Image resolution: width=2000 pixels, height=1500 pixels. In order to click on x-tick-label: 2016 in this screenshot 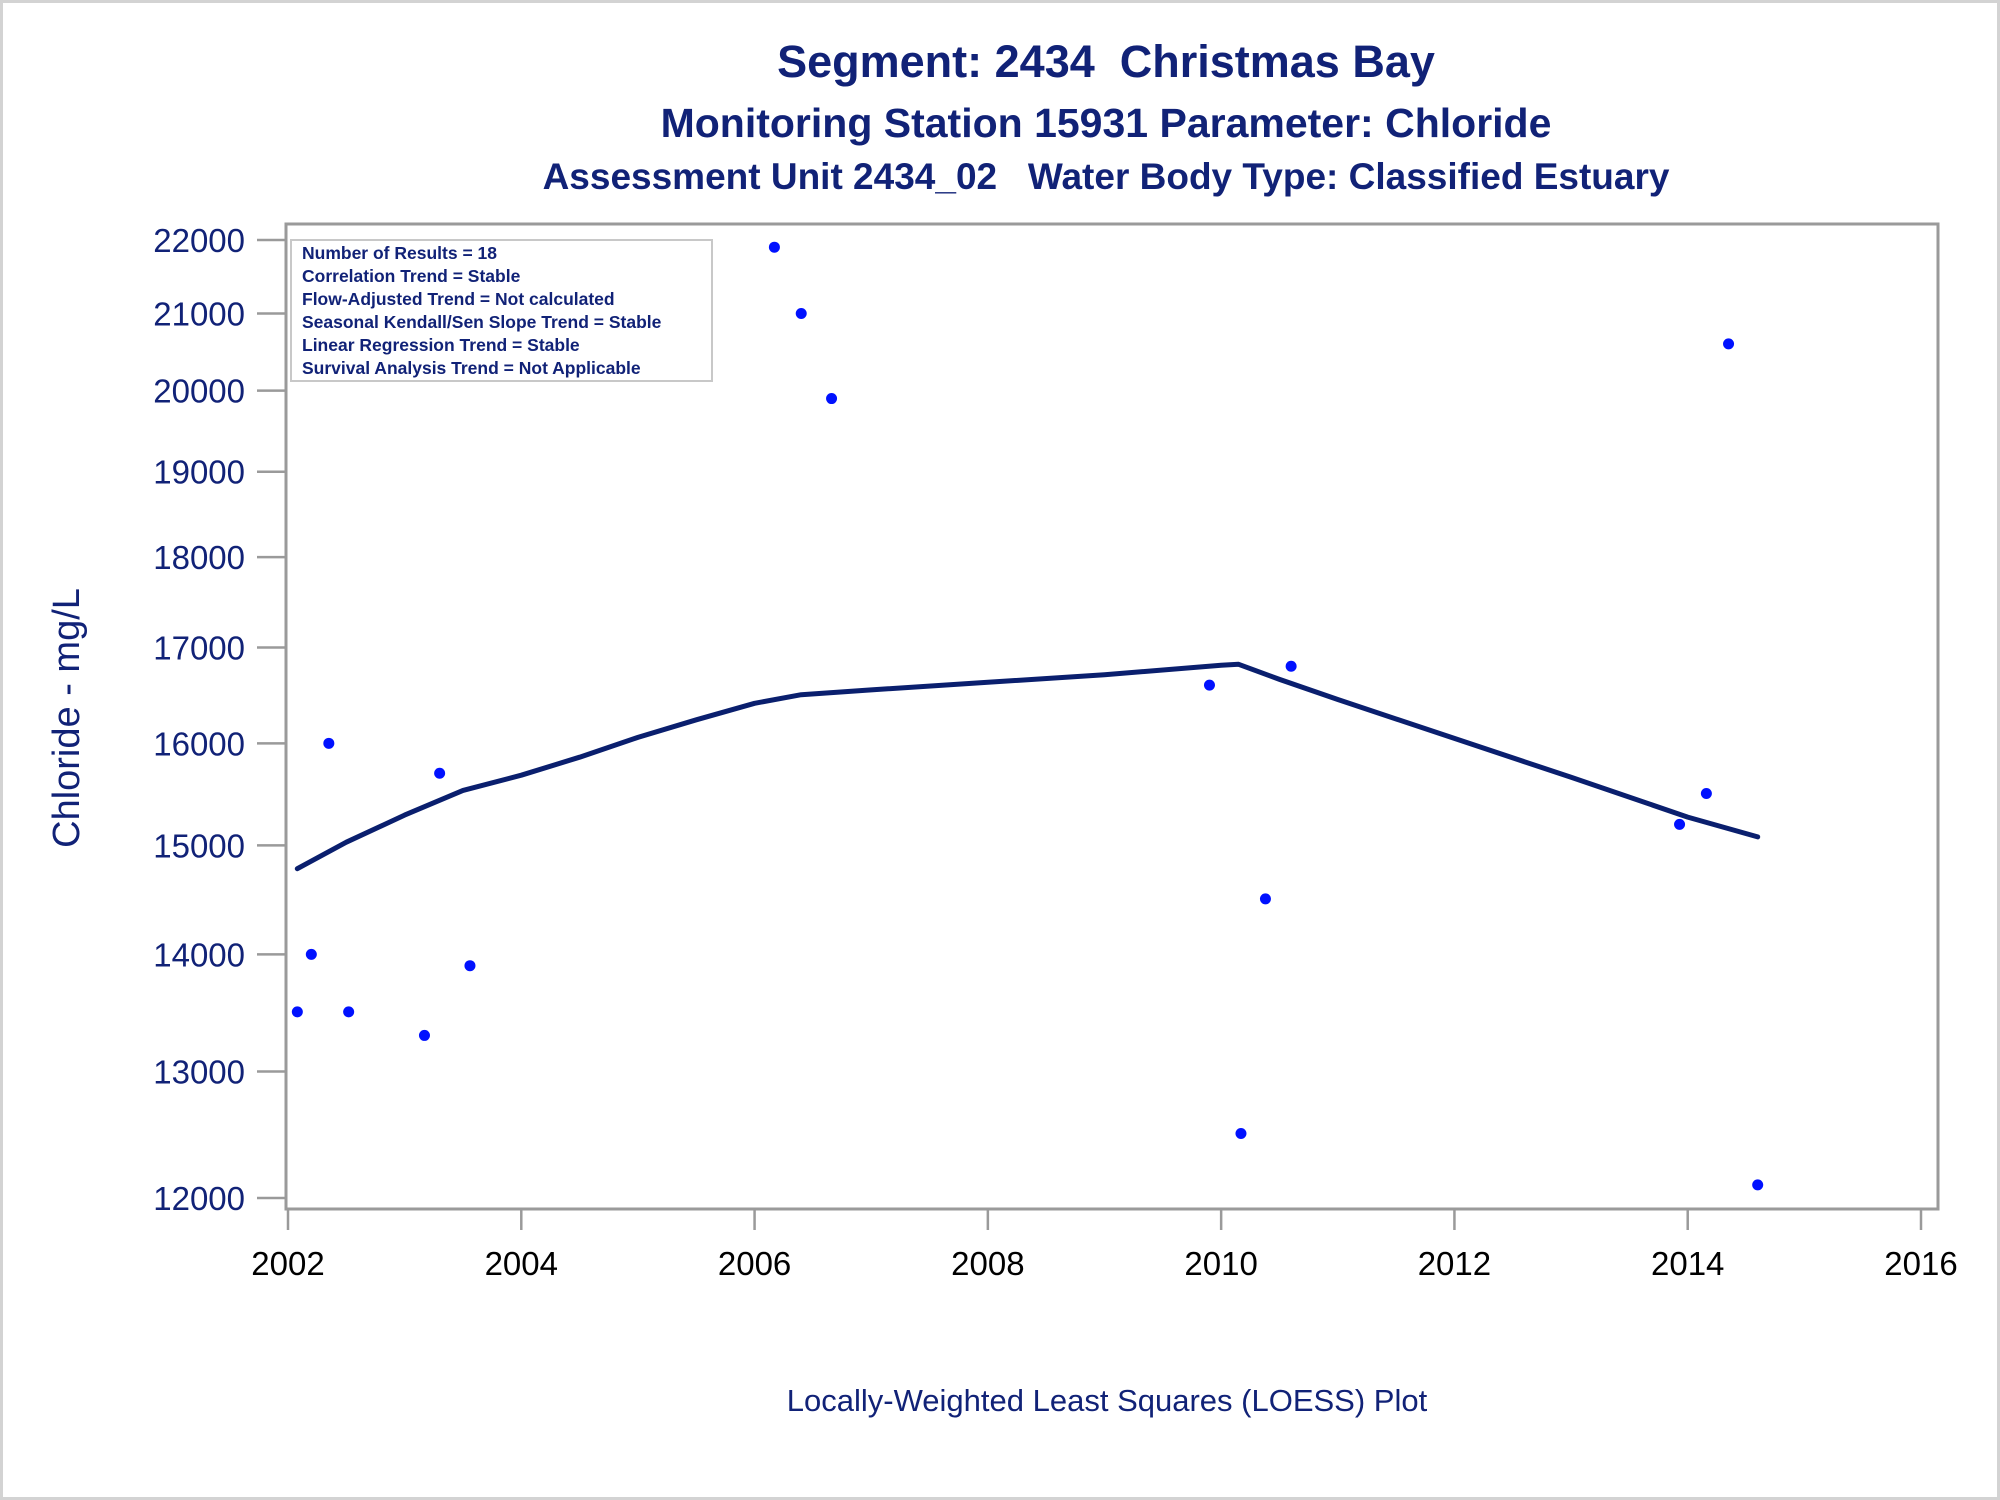, I will do `click(1920, 1263)`.